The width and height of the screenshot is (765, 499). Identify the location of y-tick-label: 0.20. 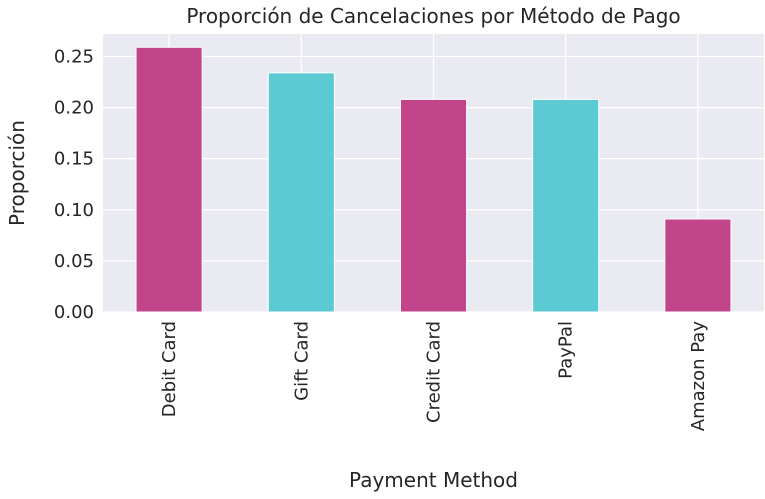
(74, 108).